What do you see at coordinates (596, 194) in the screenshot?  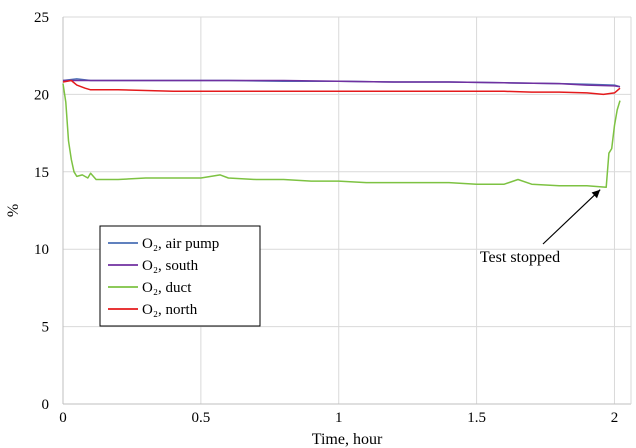 I see `annotation-arrowhead` at bounding box center [596, 194].